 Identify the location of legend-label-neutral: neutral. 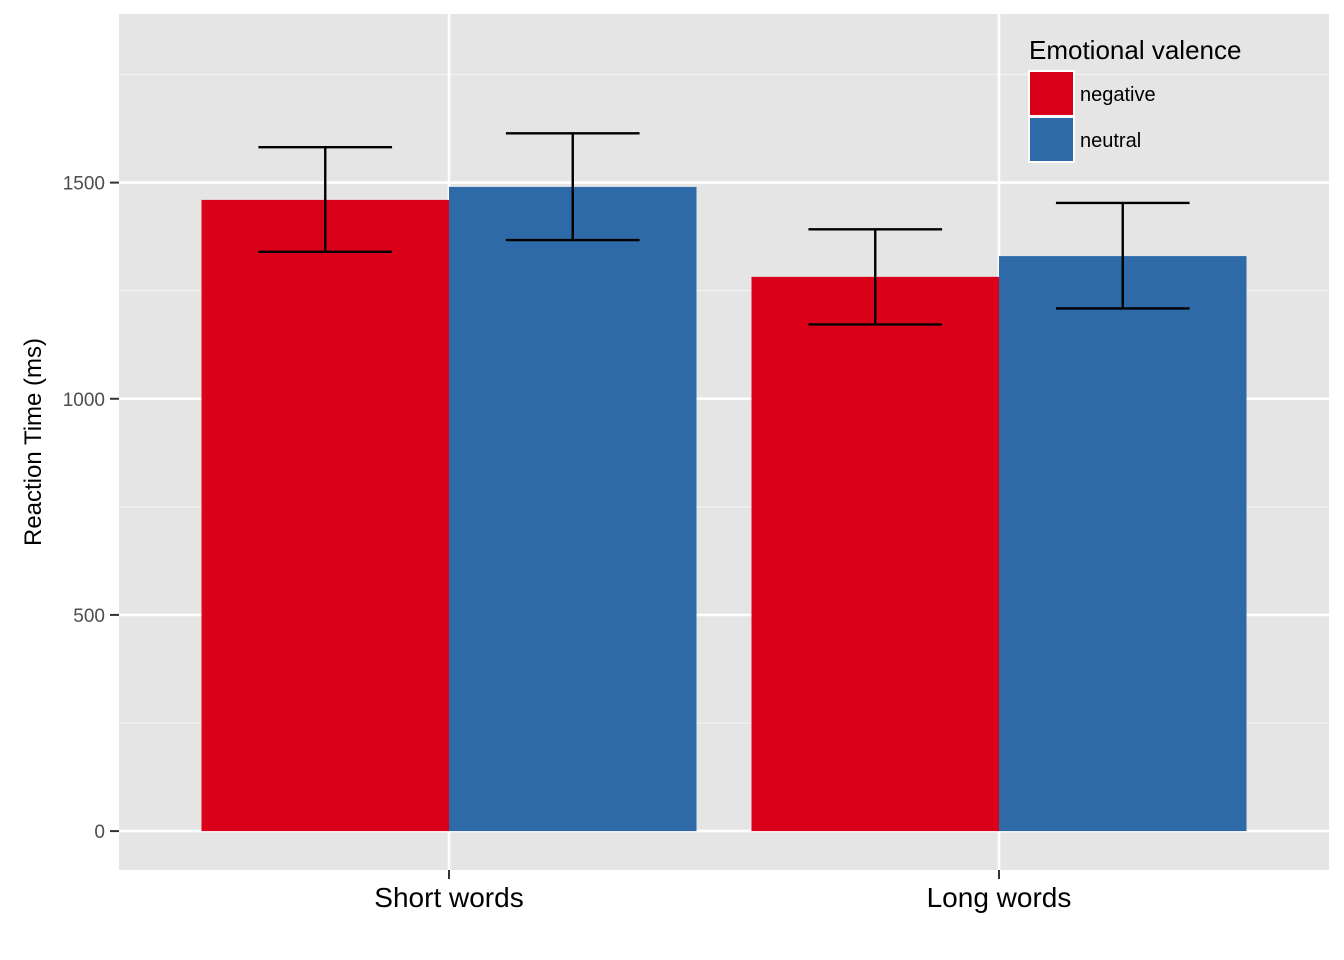
(1110, 141).